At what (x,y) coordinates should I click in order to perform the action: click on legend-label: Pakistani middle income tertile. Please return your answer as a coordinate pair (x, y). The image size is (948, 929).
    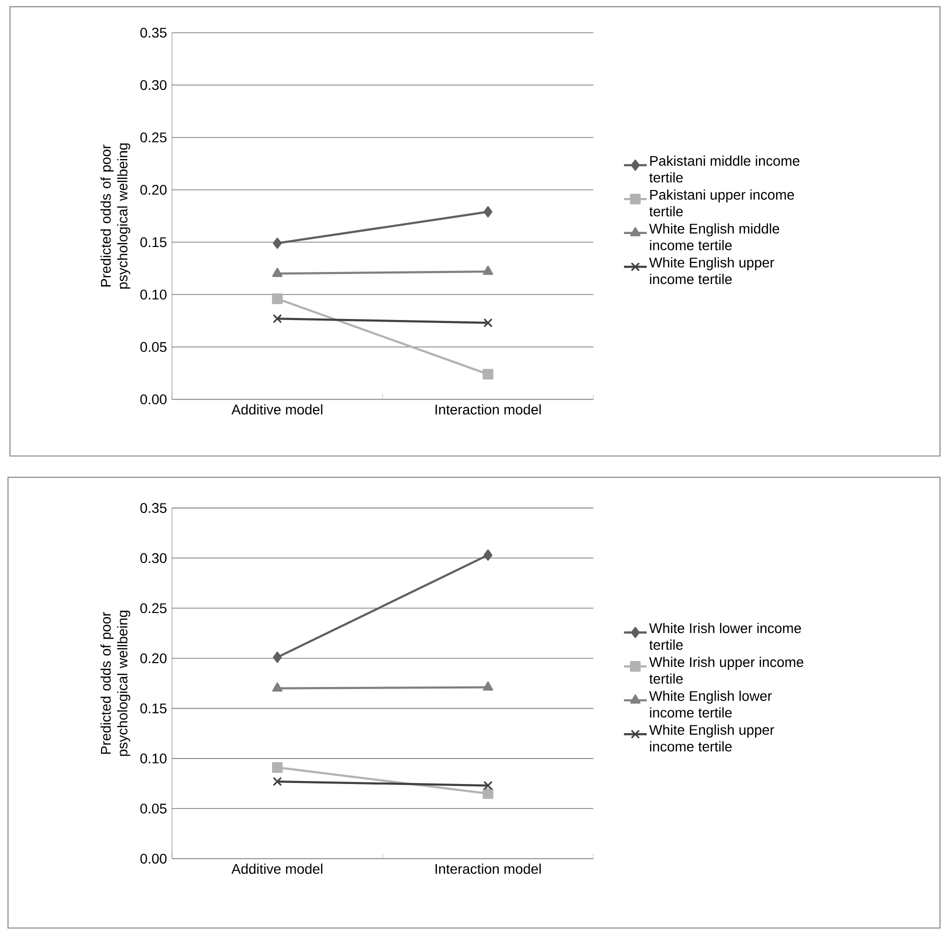
    Looking at the image, I should click on (724, 168).